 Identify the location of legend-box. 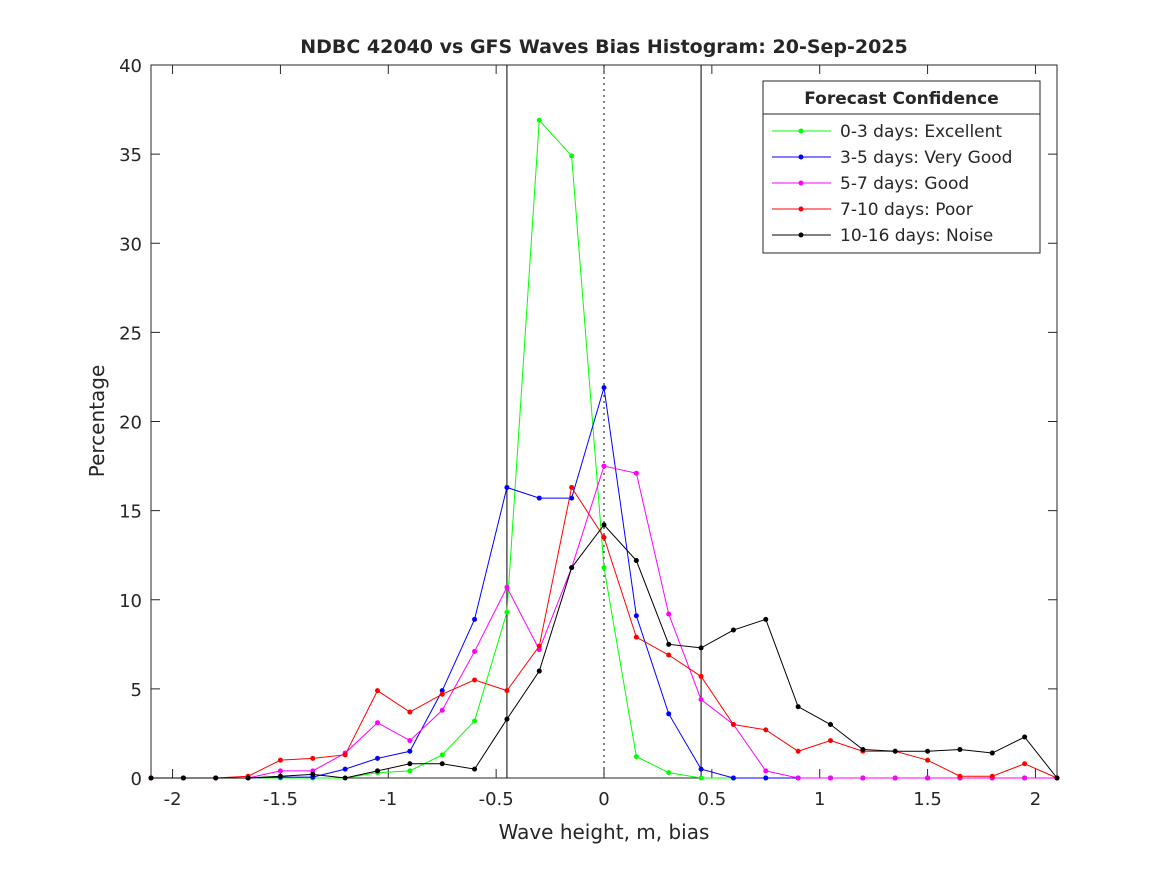
(901, 167).